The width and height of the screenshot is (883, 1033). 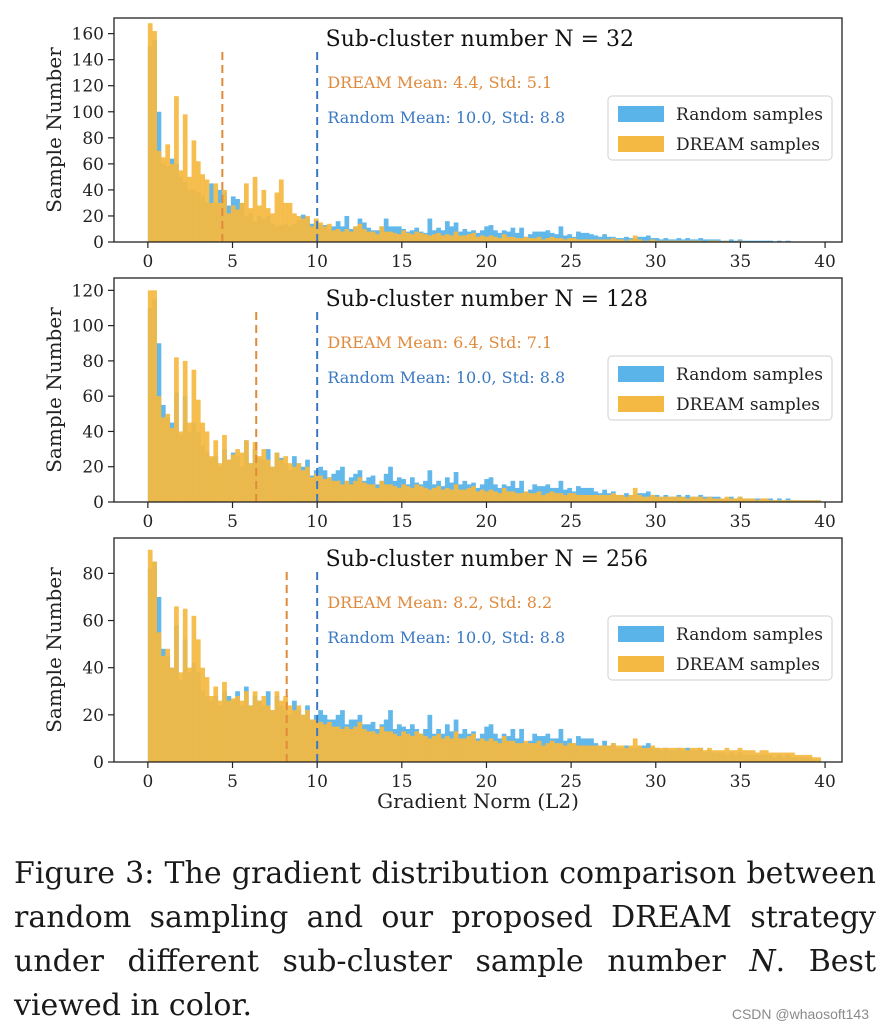 I want to click on y-tick-label: 40, so click(x=93, y=432).